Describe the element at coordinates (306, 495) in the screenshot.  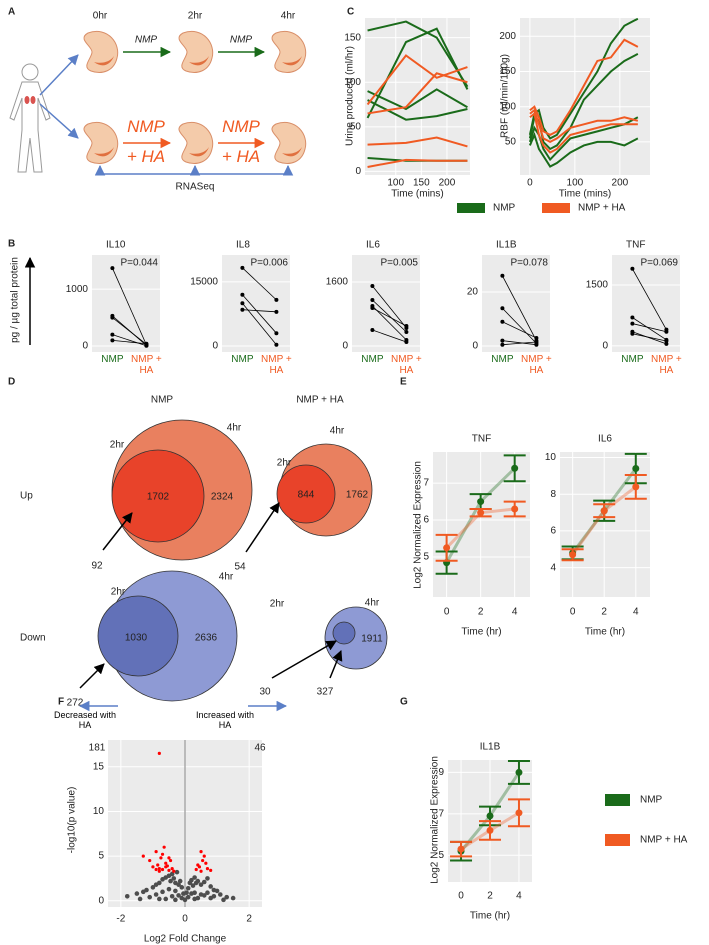
I see `venn-count: 844` at that location.